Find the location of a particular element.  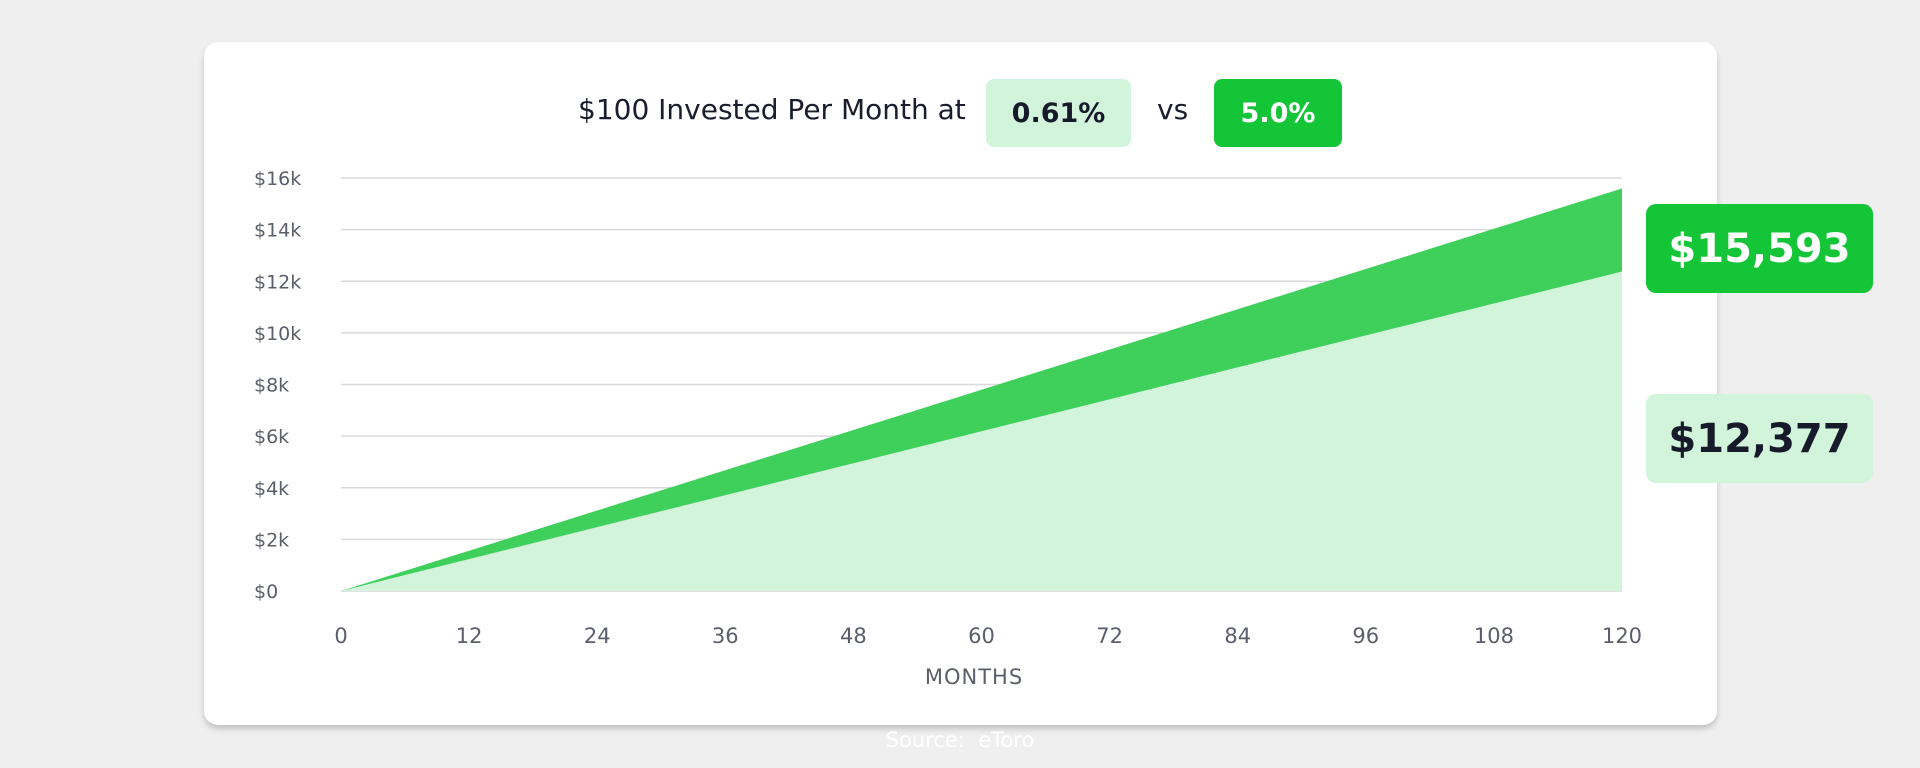

chart-title: $100 Invested Per Month at is located at coordinates (772, 109).